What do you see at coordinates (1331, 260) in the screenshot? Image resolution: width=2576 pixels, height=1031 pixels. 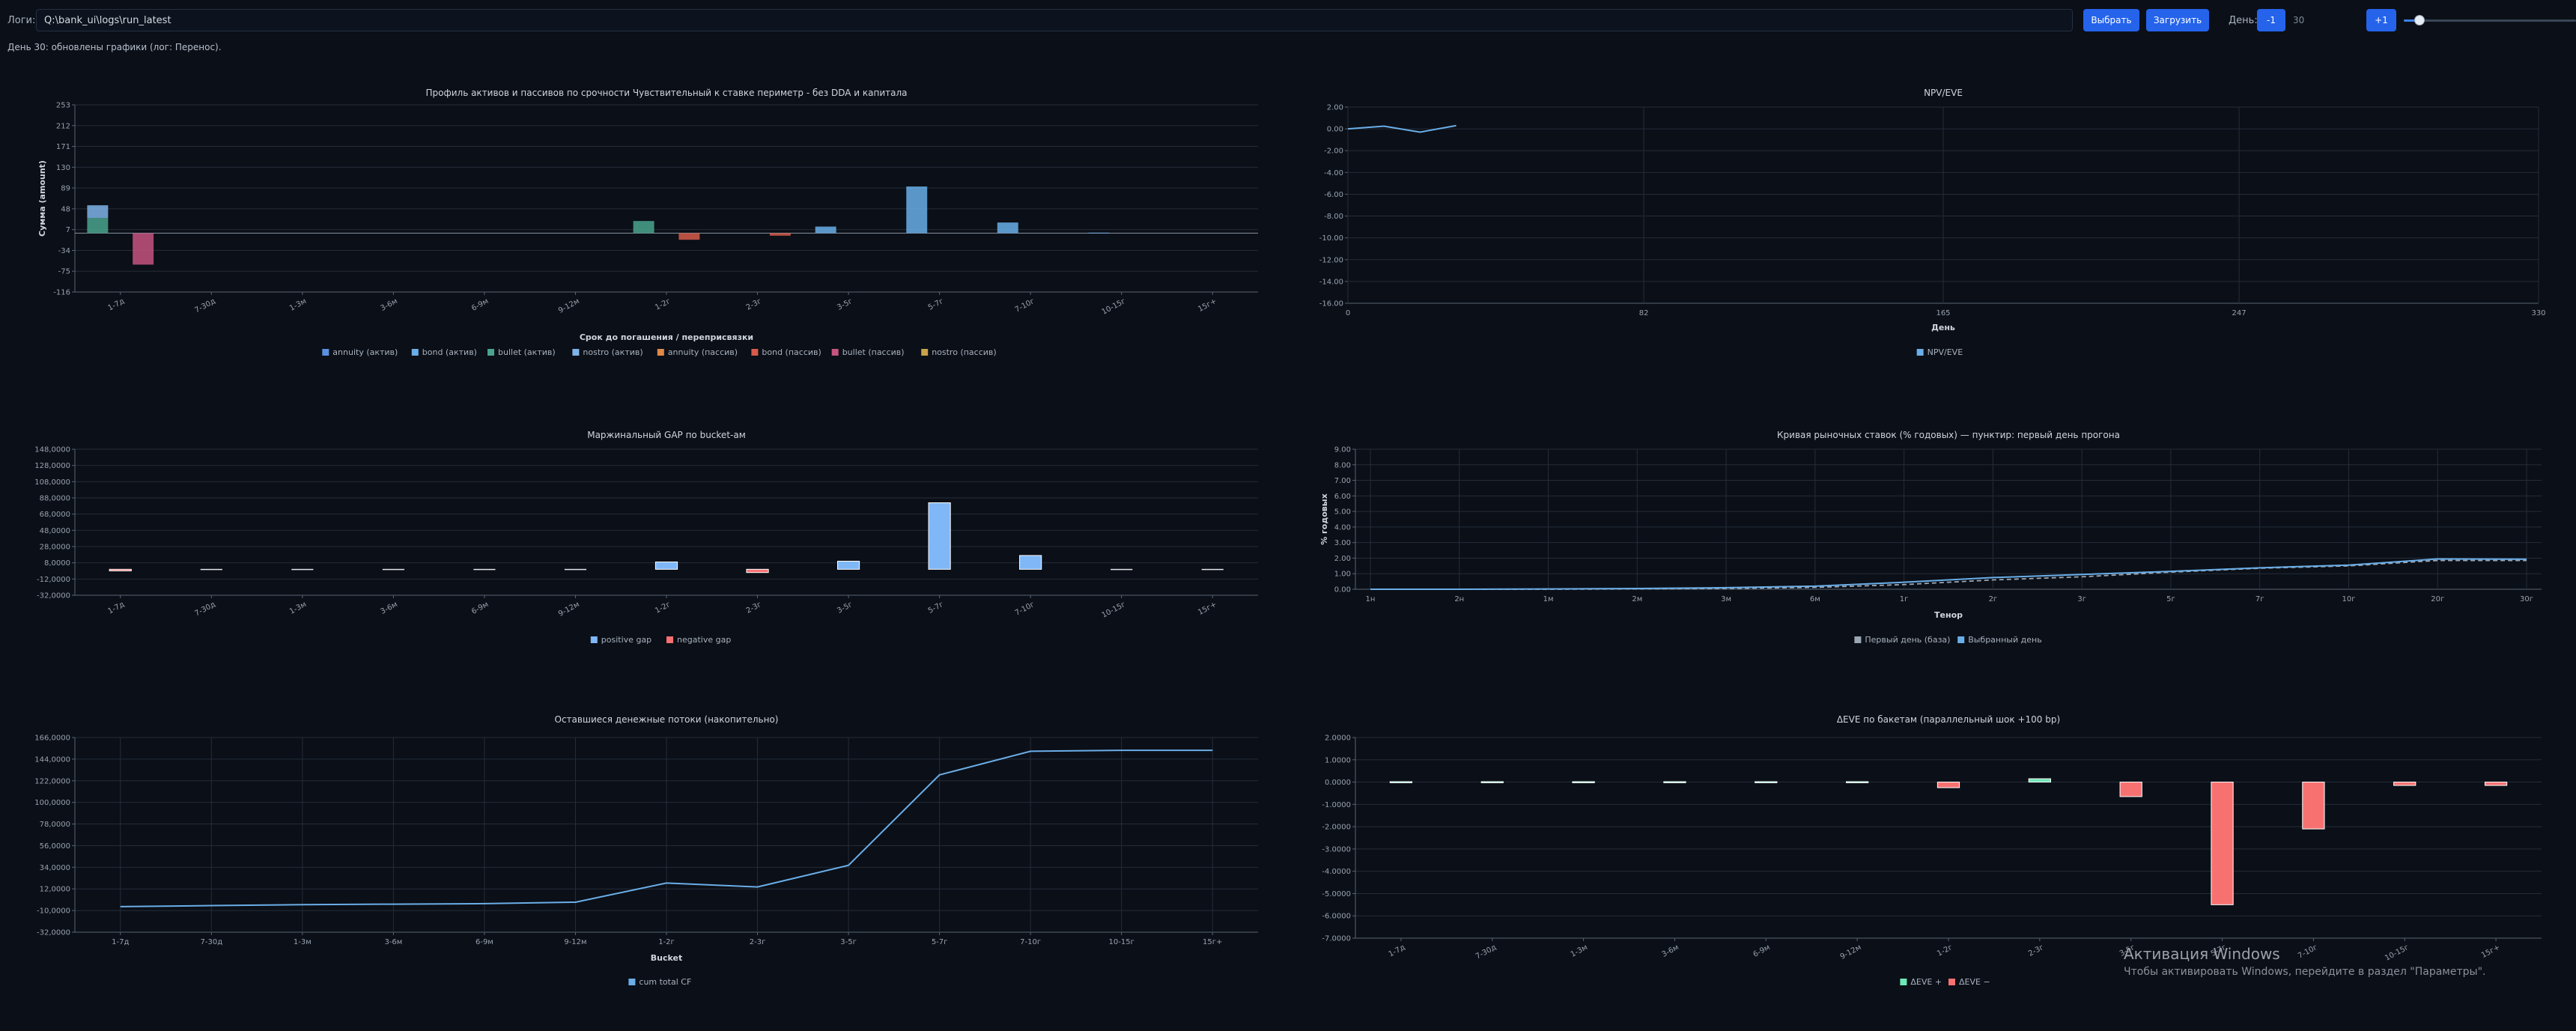 I see `y-tick-label: -12.00` at bounding box center [1331, 260].